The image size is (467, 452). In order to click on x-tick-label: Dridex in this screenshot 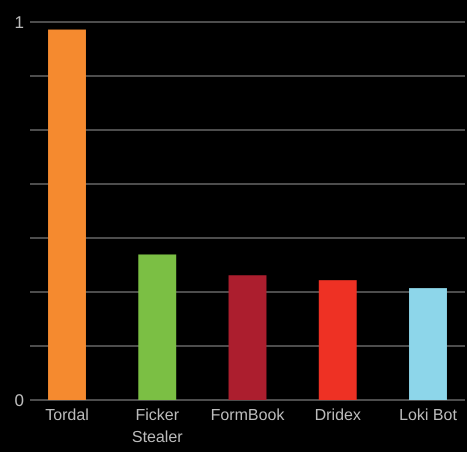, I will do `click(337, 415)`.